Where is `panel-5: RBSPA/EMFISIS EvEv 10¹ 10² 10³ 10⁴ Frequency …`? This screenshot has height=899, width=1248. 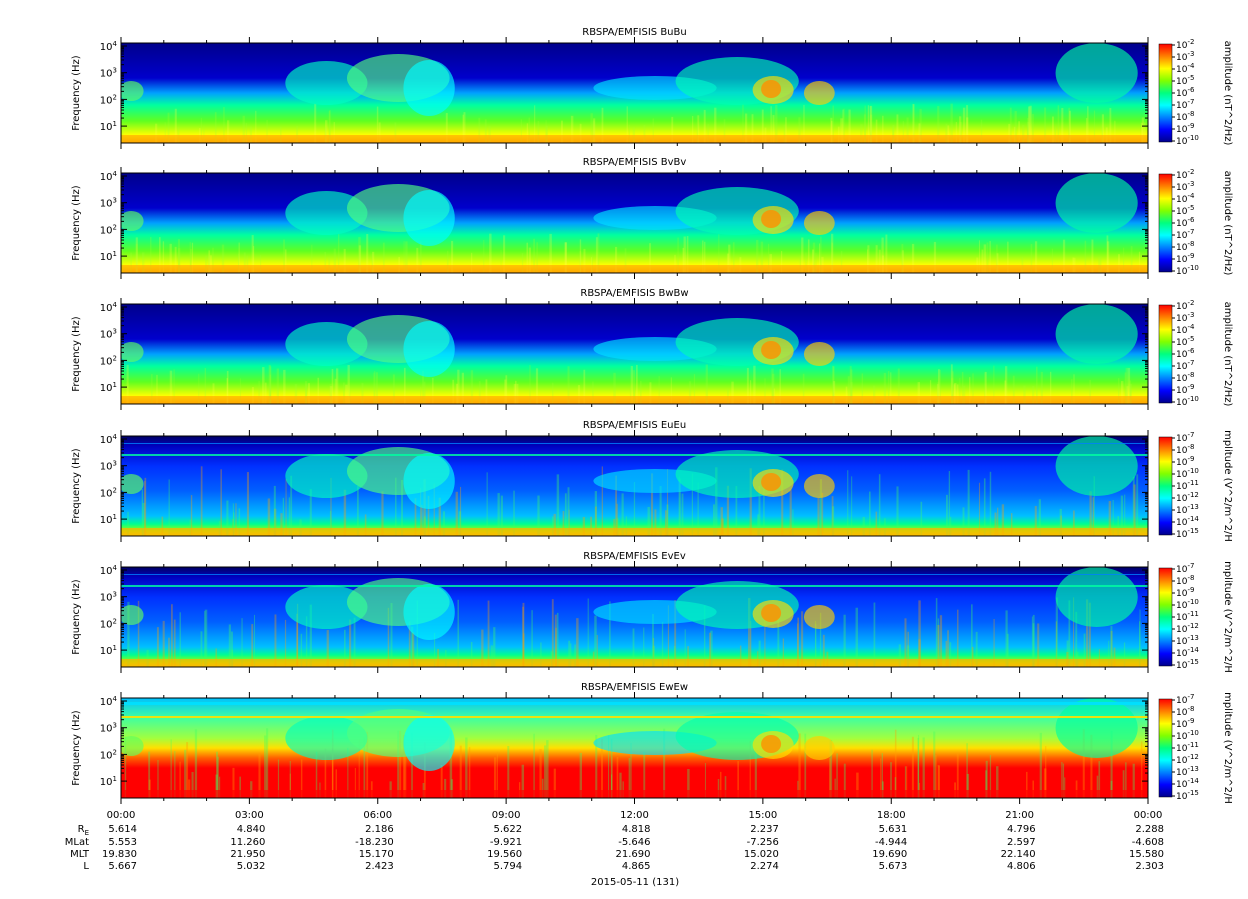 panel-5: RBSPA/EMFISIS EvEv 10¹ 10² 10³ 10⁴ Frequency … is located at coordinates (652, 612).